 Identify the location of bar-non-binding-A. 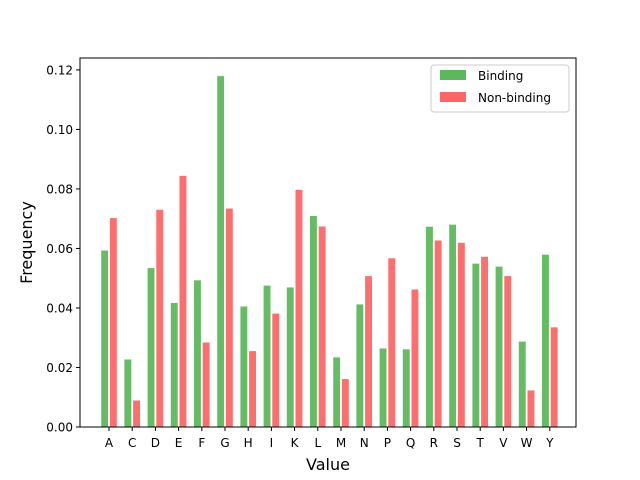
(113, 322).